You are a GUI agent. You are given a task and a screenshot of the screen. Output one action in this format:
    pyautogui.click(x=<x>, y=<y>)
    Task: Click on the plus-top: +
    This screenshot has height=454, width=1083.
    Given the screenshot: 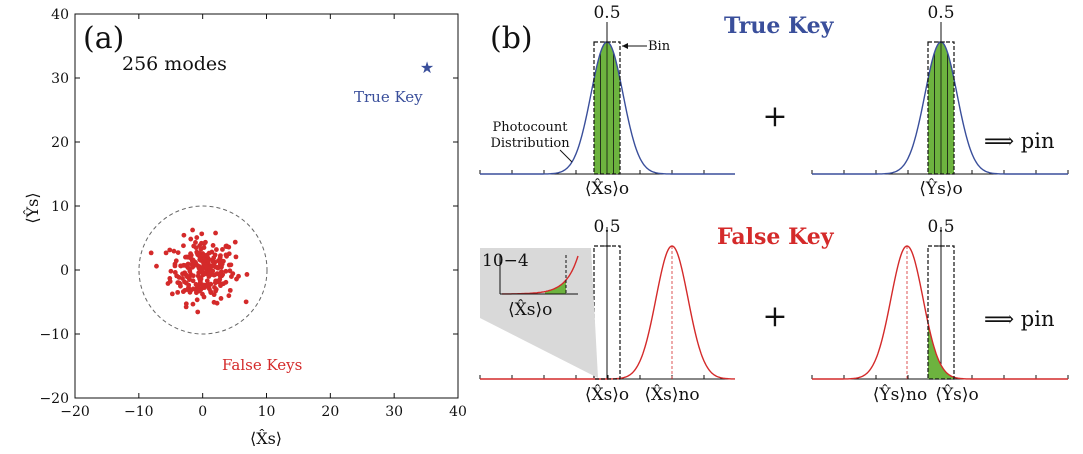 What is the action you would take?
    pyautogui.click(x=774, y=116)
    